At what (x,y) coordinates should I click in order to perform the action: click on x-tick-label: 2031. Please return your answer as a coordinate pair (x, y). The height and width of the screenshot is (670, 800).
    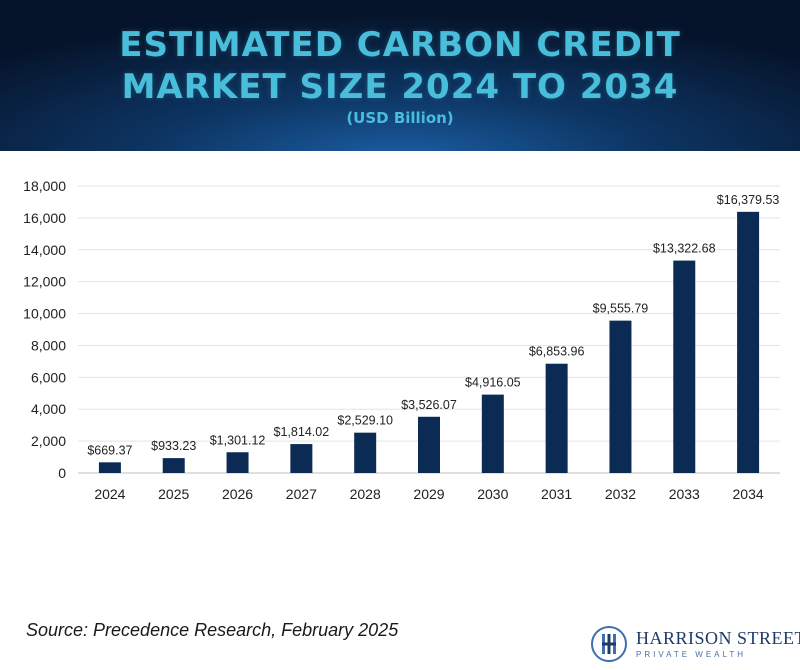
    Looking at the image, I should click on (556, 494).